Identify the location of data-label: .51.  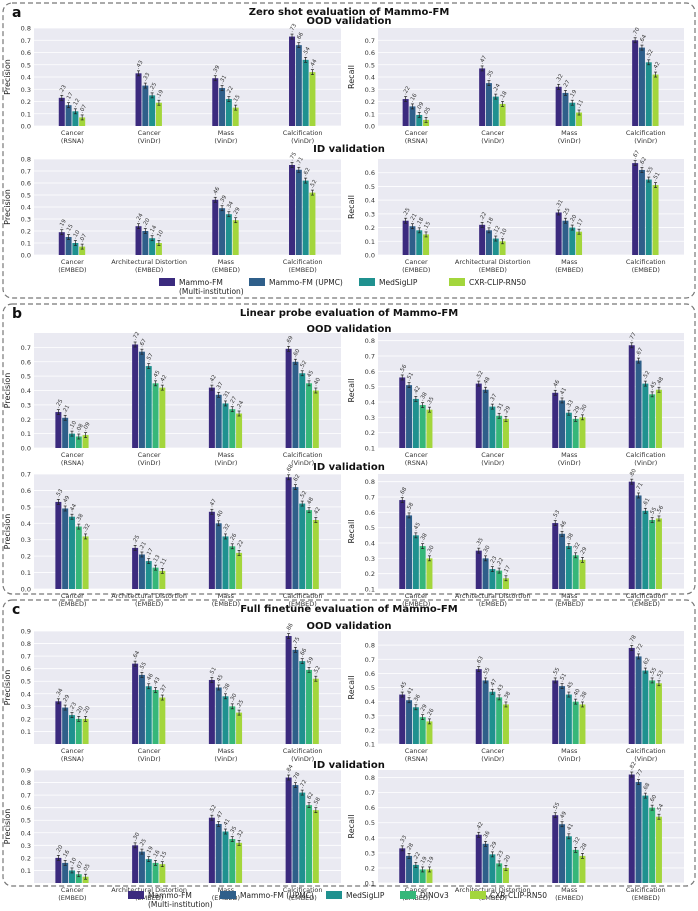
(657, 176).